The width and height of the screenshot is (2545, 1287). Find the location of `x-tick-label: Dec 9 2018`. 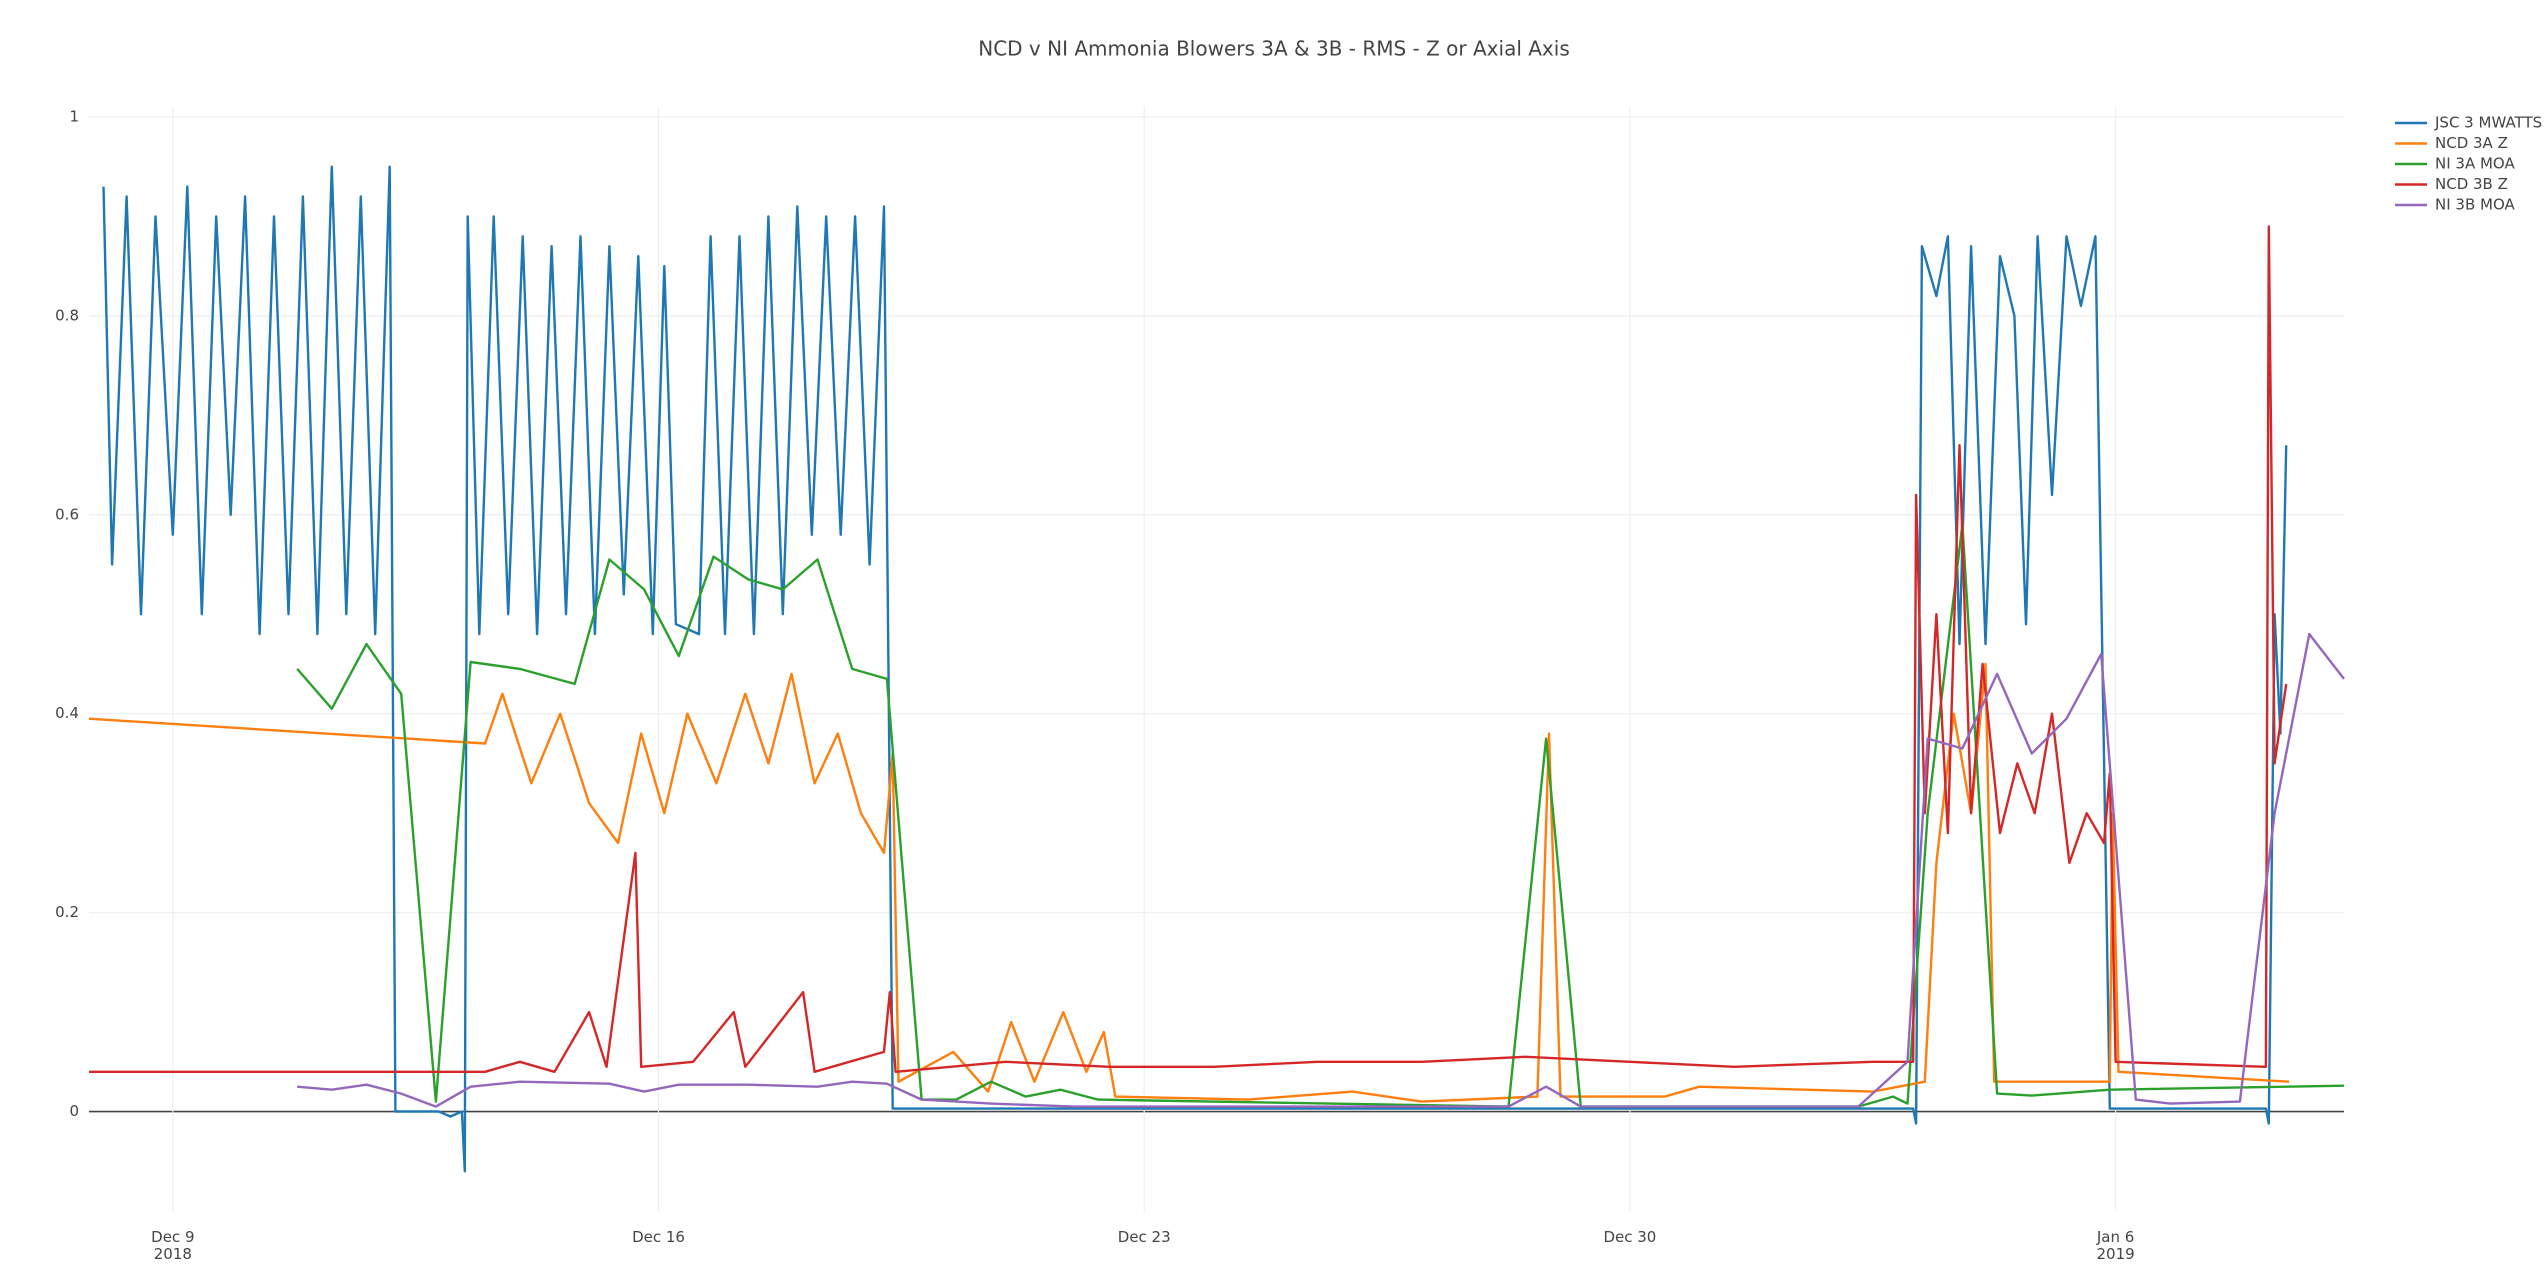

x-tick-label: Dec 9 2018 is located at coordinates (172, 1245).